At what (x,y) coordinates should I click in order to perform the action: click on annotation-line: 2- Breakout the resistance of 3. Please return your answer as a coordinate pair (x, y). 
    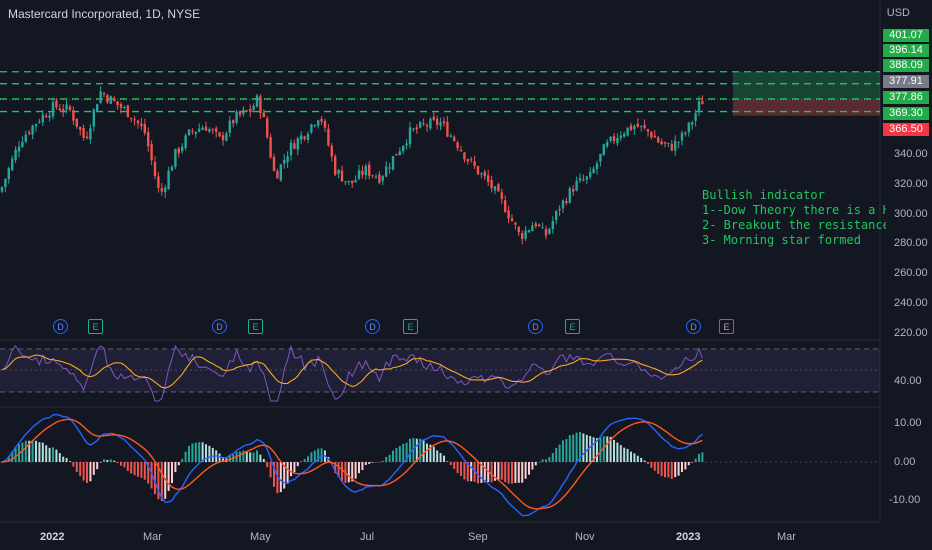
    Looking at the image, I should click on (794, 225).